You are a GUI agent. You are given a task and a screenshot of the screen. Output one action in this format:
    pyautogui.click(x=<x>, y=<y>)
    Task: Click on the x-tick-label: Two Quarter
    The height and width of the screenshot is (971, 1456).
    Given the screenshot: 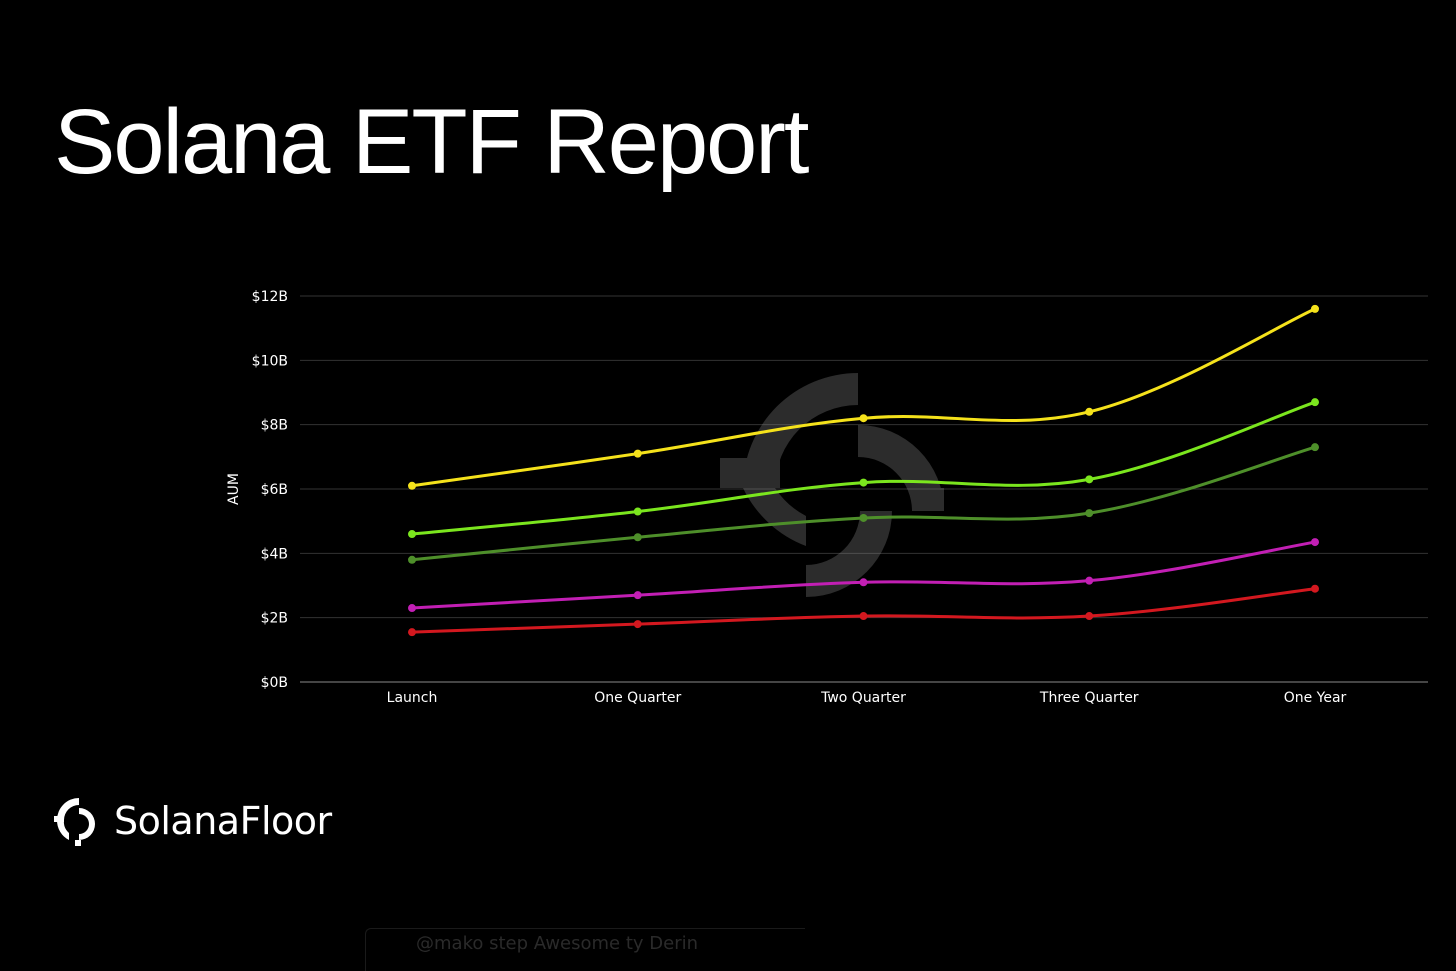 What is the action you would take?
    pyautogui.click(x=863, y=698)
    